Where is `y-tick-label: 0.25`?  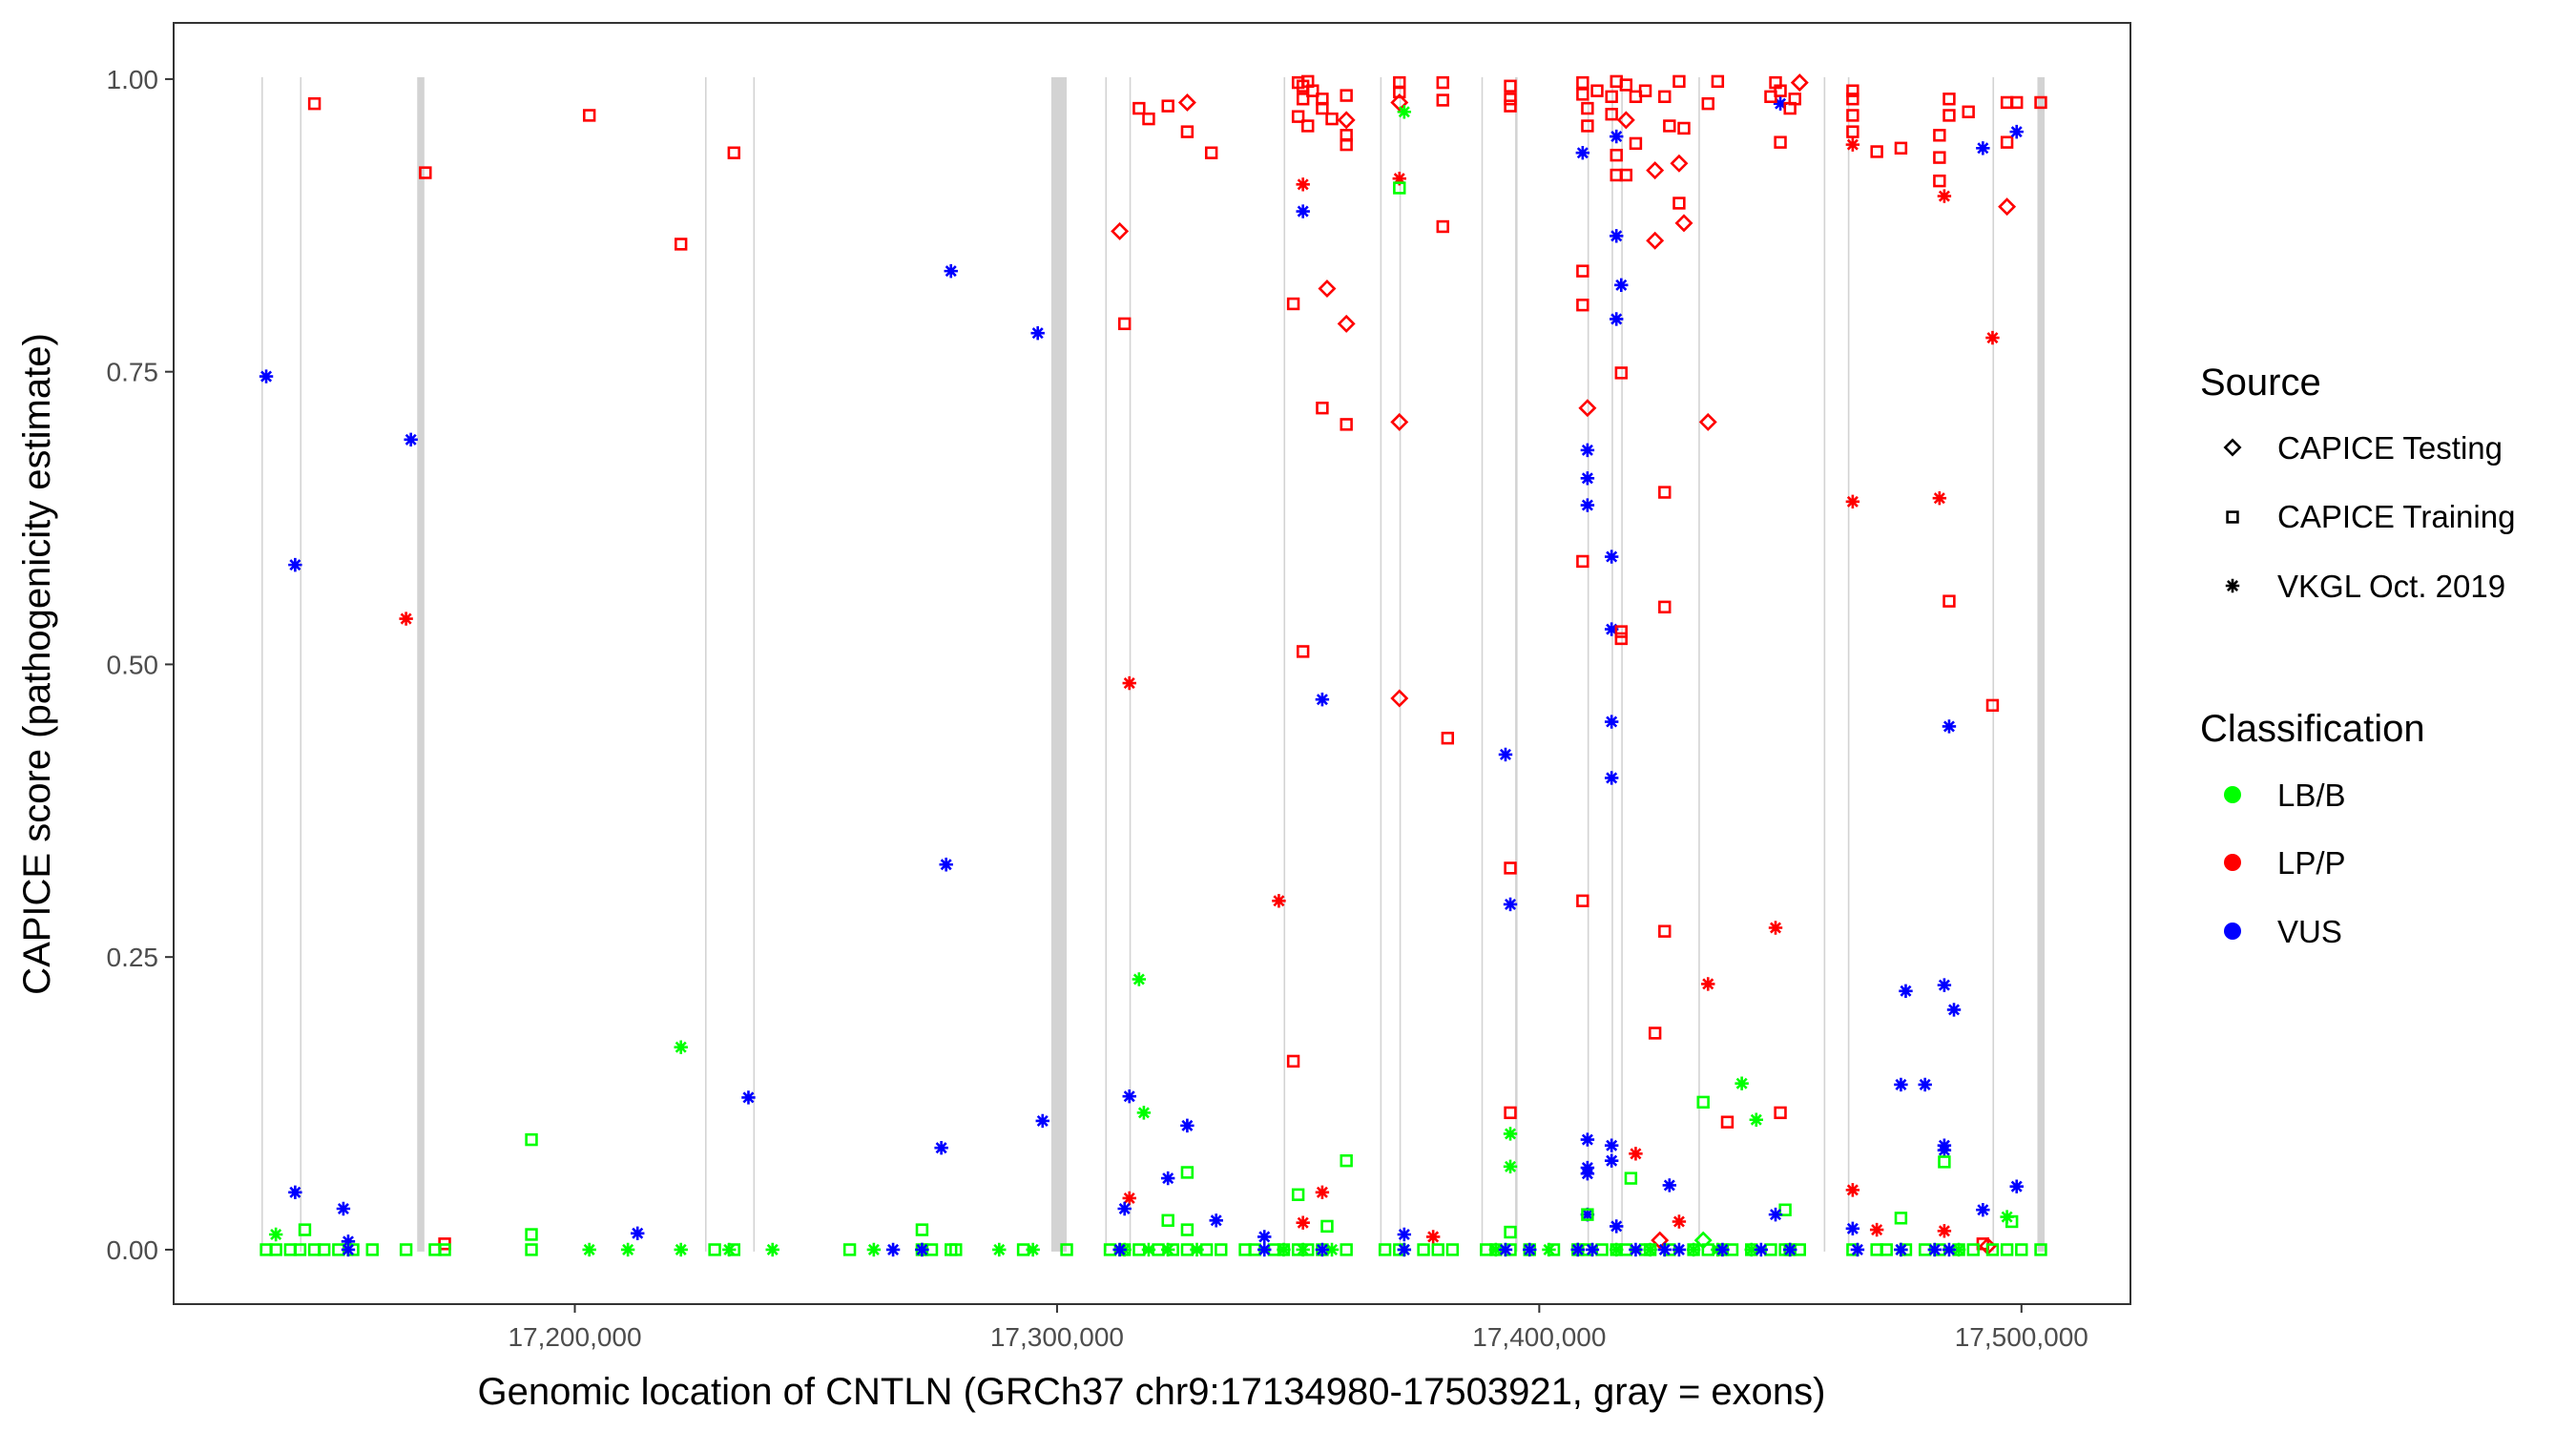
y-tick-label: 0.25 is located at coordinates (133, 957).